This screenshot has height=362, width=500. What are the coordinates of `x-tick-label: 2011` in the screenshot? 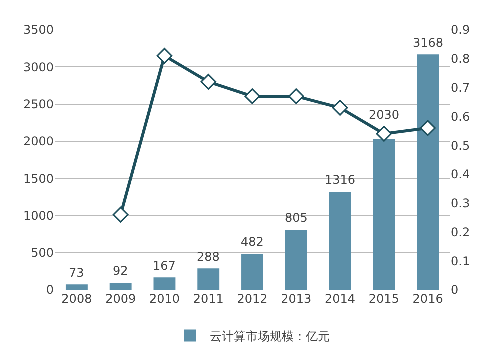 It's located at (208, 299).